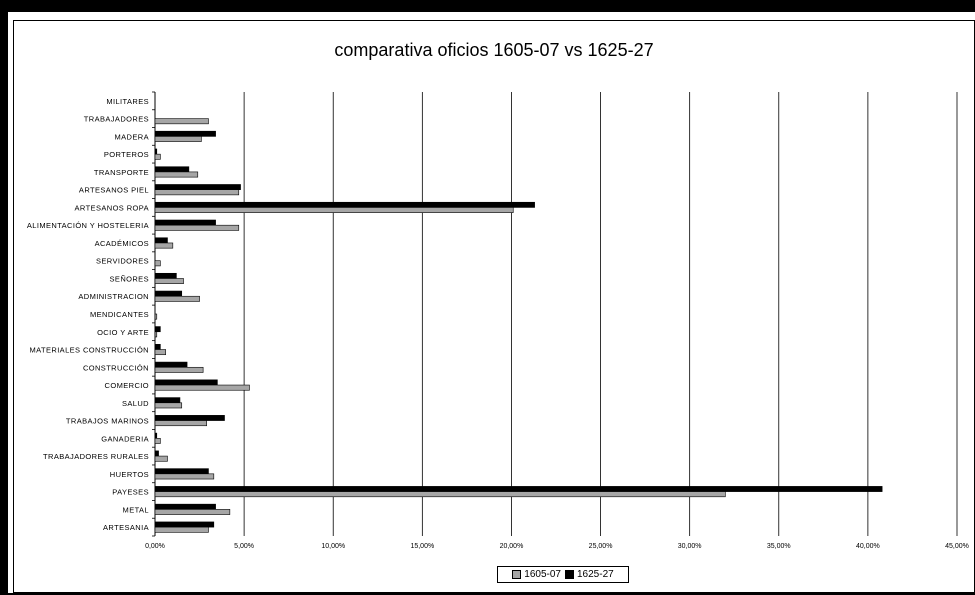 This screenshot has height=595, width=975. Describe the element at coordinates (156, 435) in the screenshot. I see `bar-1625-27-ganaderia` at that location.